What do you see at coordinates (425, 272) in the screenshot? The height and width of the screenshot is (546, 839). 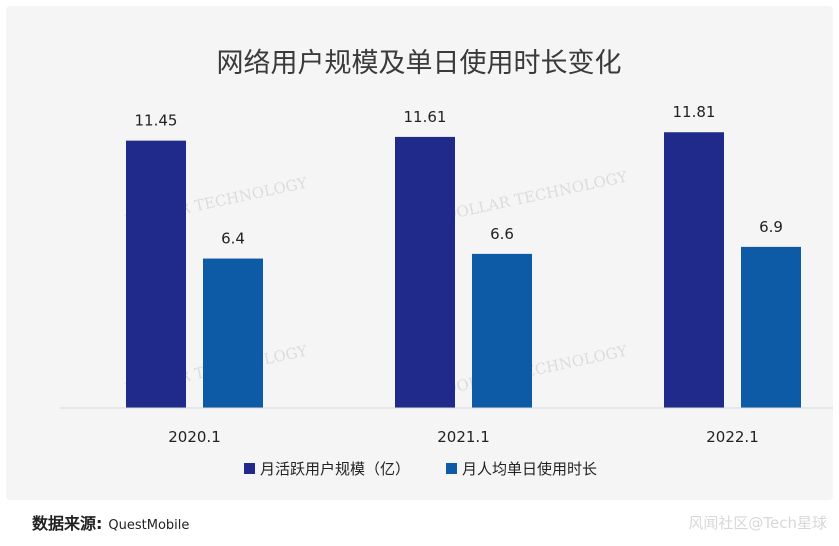 I see `bar-users-2021.1` at bounding box center [425, 272].